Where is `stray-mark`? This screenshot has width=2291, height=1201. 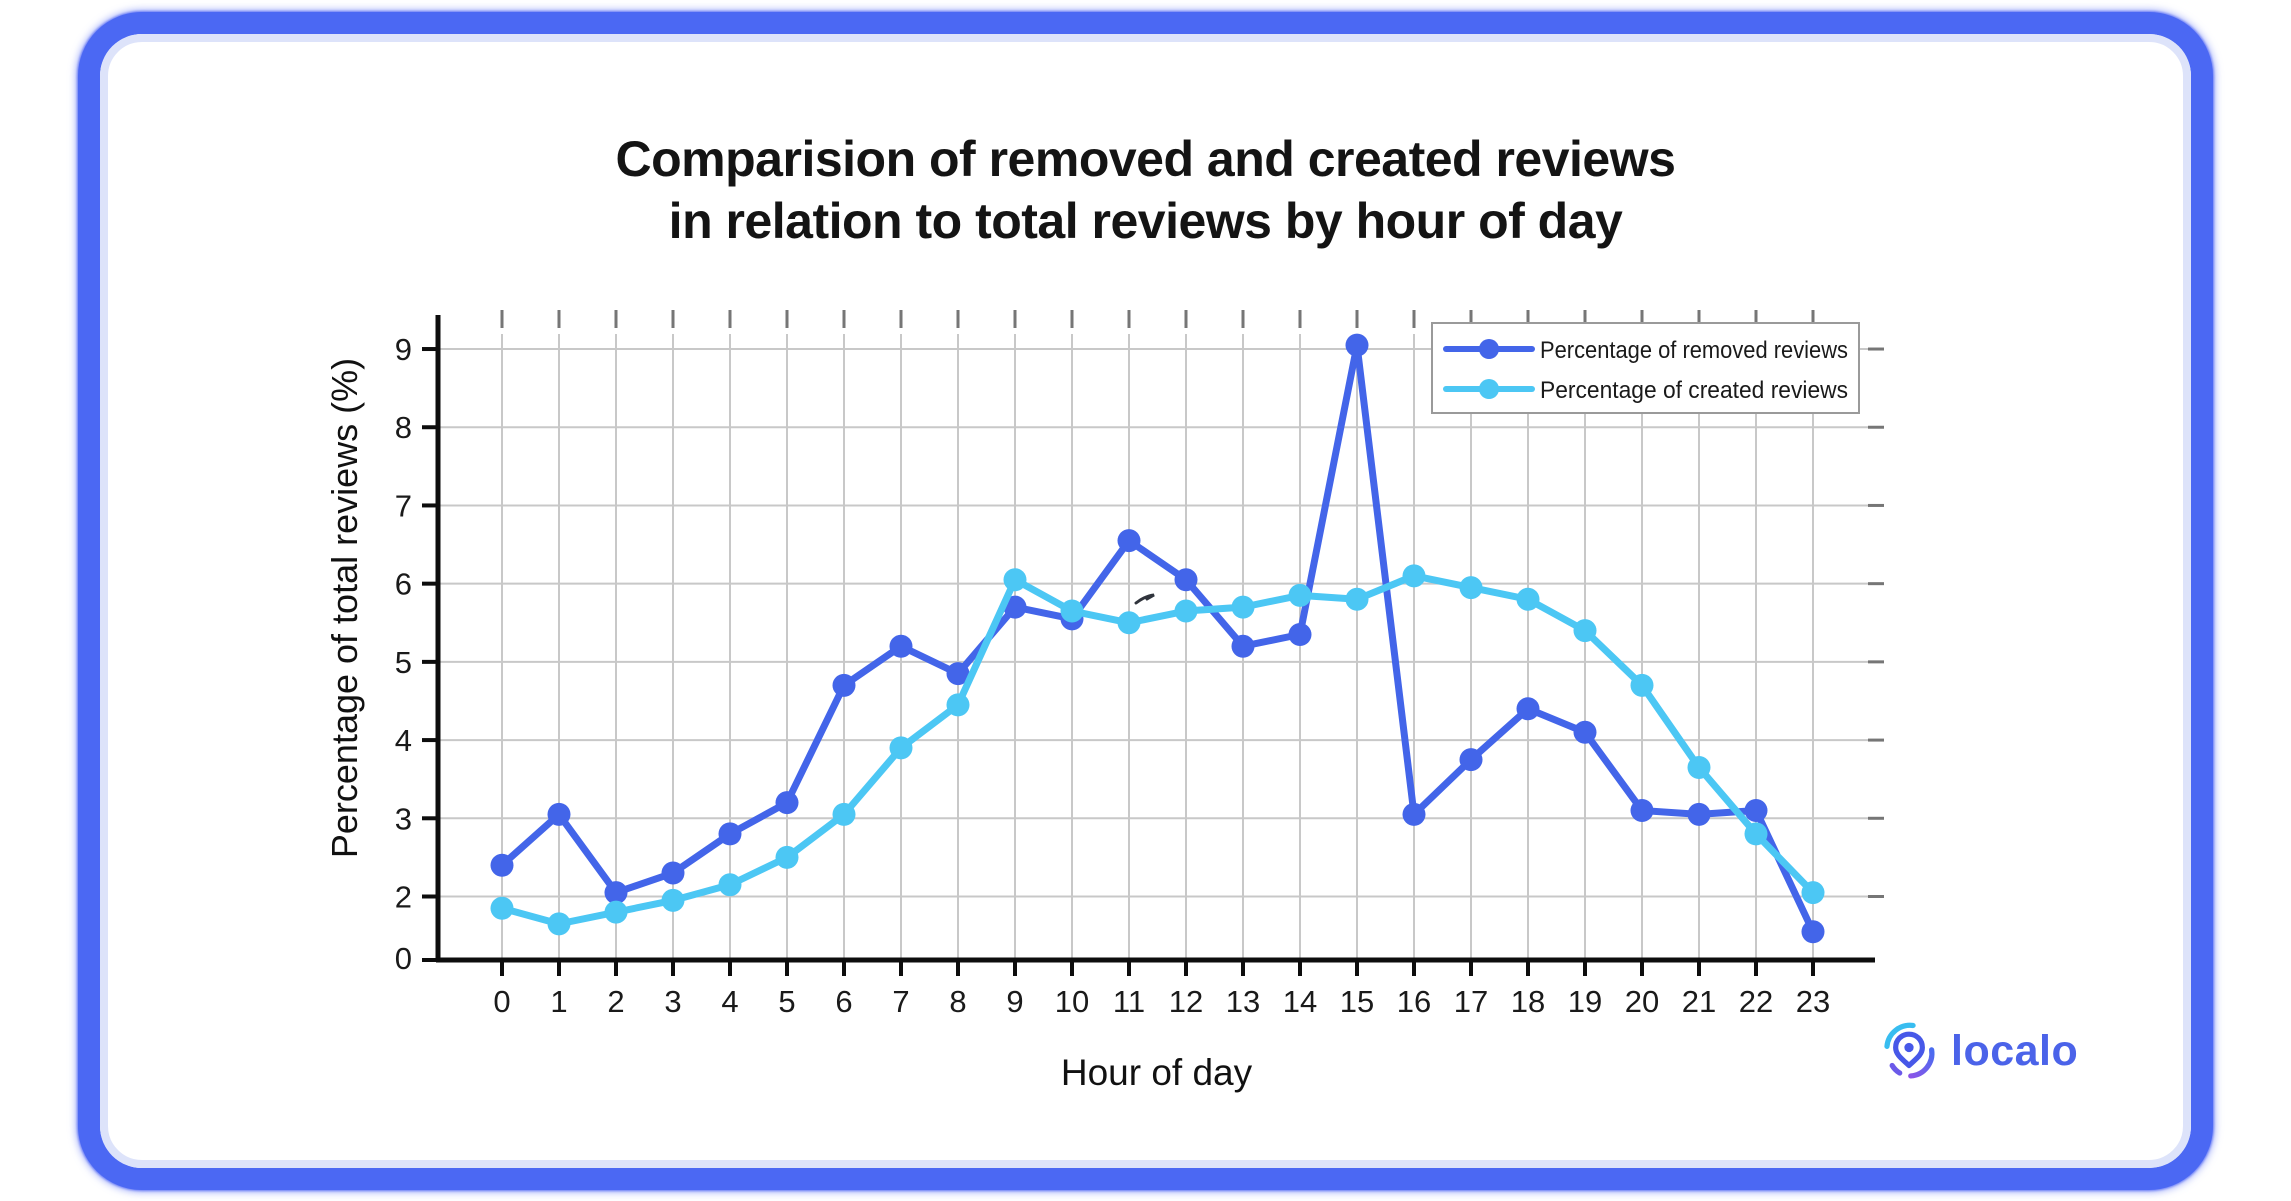
stray-mark is located at coordinates (1144, 599).